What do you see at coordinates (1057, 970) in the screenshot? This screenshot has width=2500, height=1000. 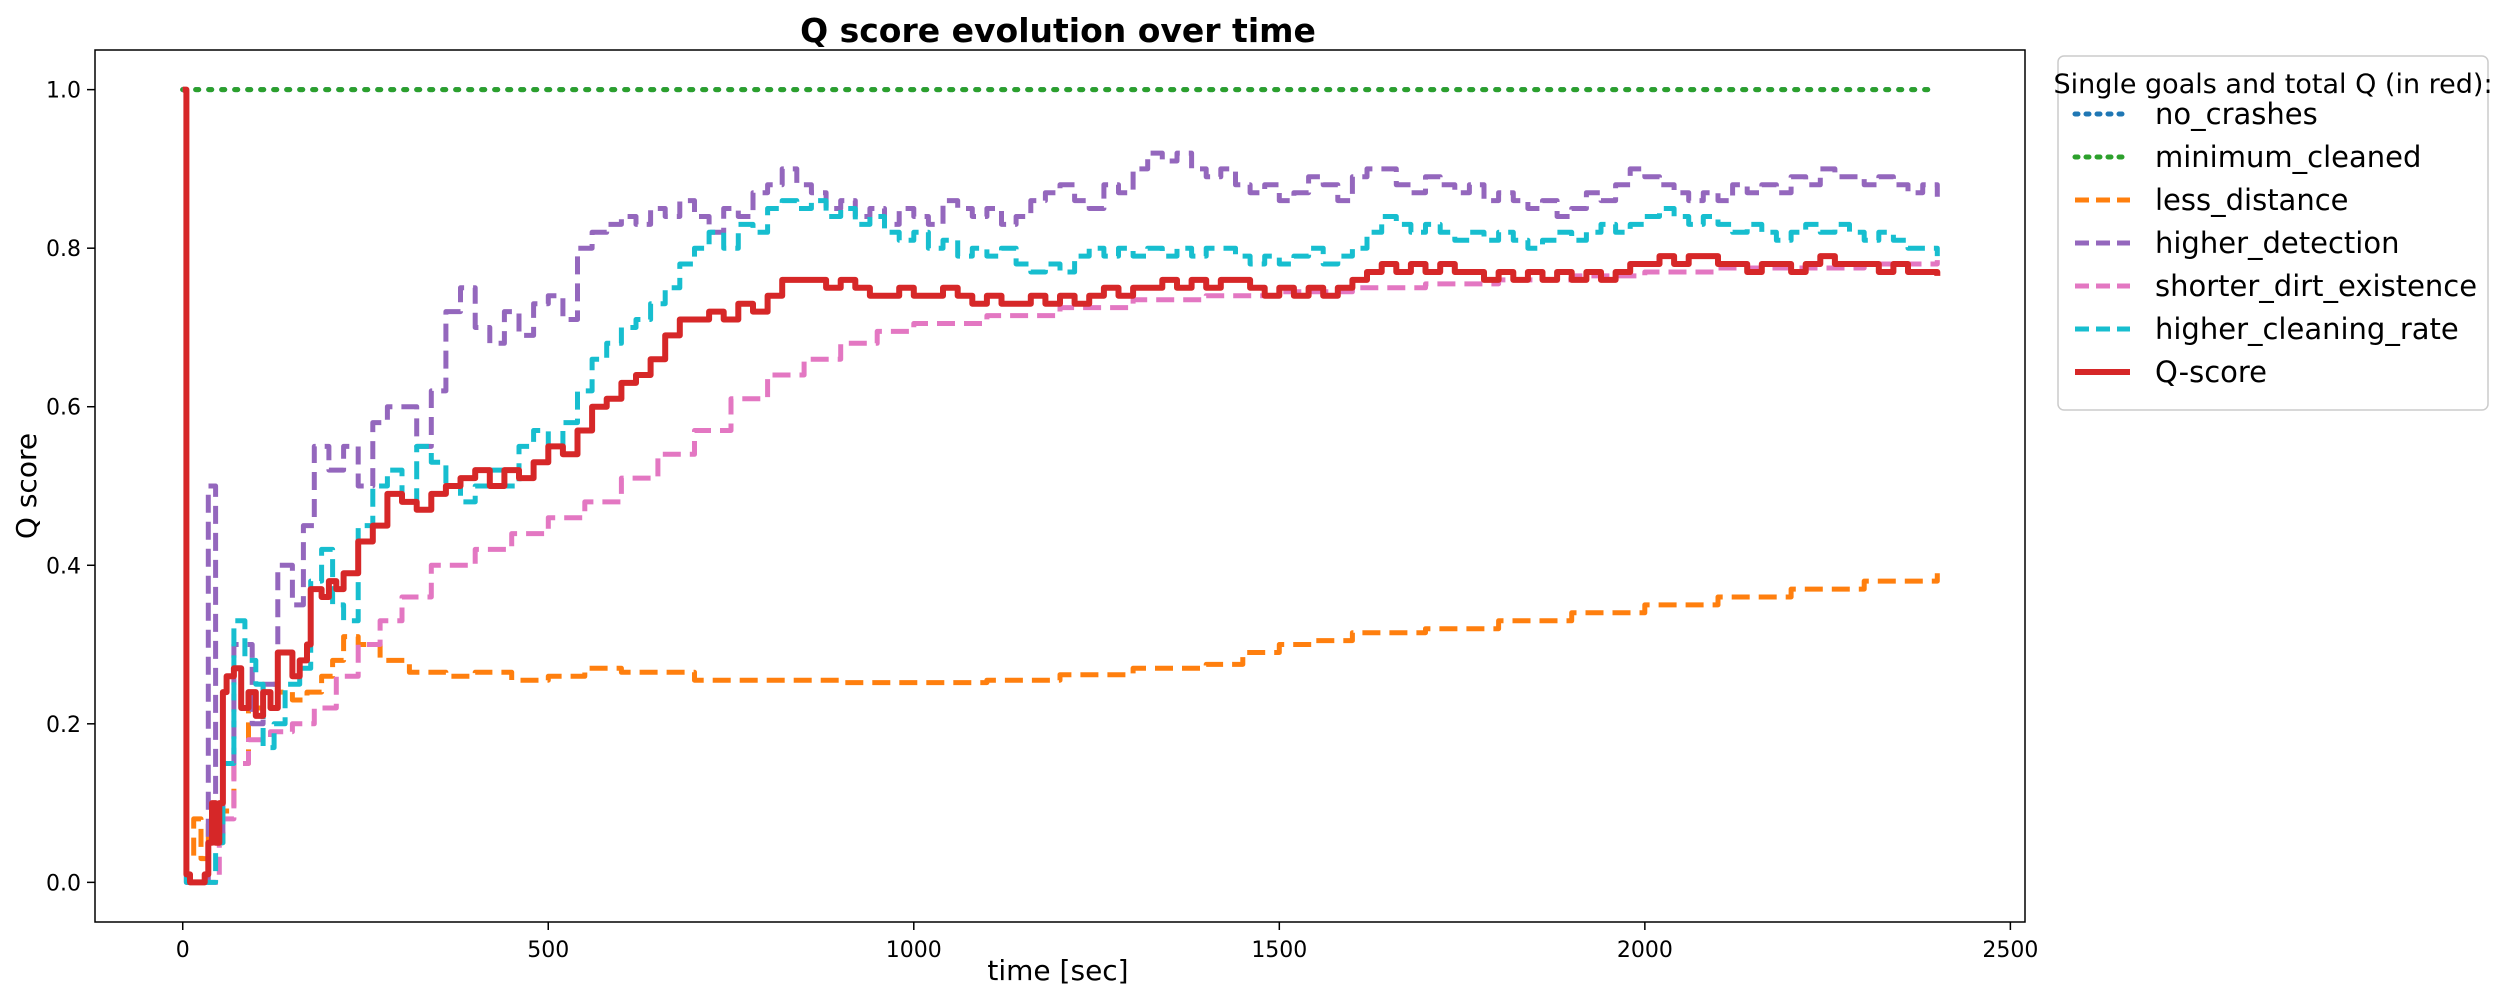 I see `x-axis-label: time [sec]` at bounding box center [1057, 970].